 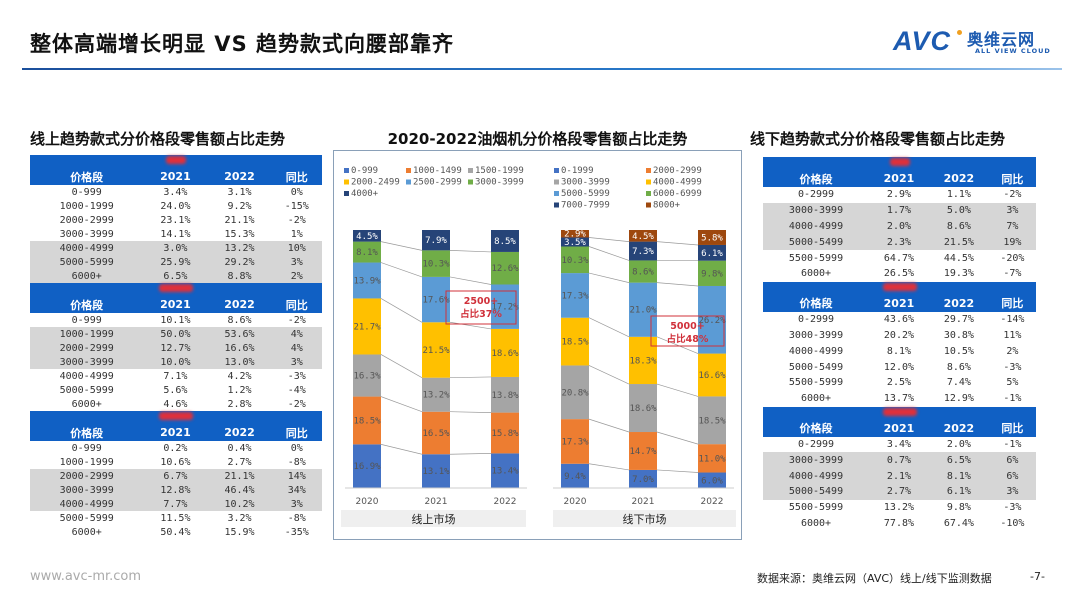 I want to click on data-label: 26.2%, so click(x=712, y=321).